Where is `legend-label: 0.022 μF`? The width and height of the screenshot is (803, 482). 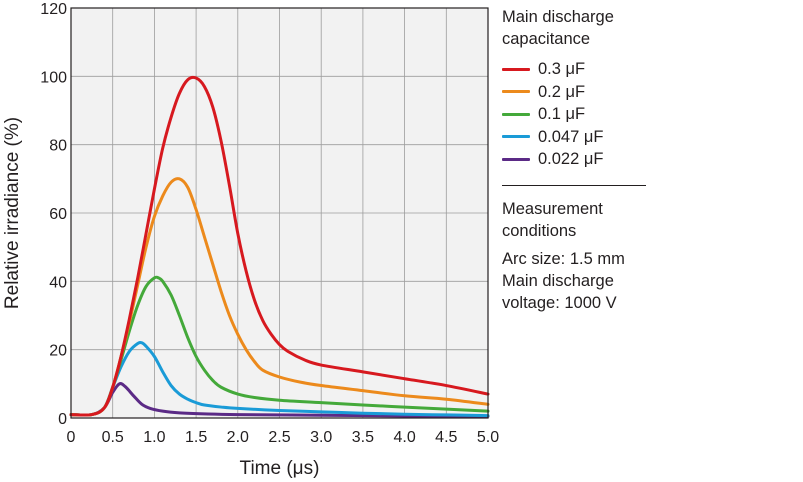
legend-label: 0.022 μF is located at coordinates (571, 159).